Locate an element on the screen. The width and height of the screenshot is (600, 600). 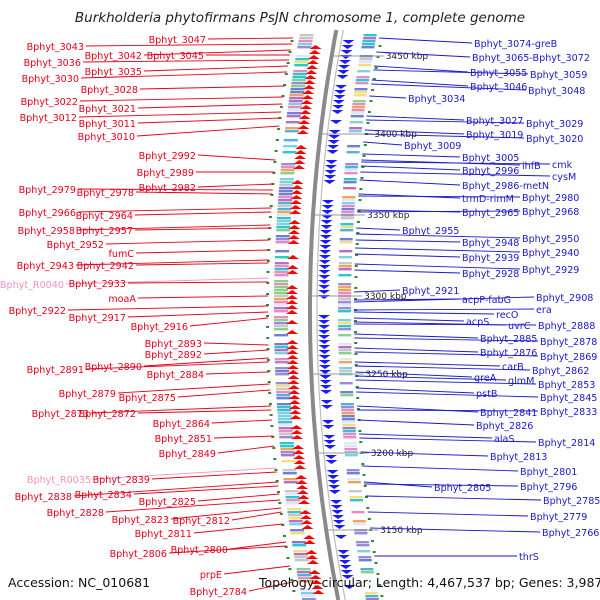
right-gene-label: Bphyt_2862 is located at coordinates (560, 371).